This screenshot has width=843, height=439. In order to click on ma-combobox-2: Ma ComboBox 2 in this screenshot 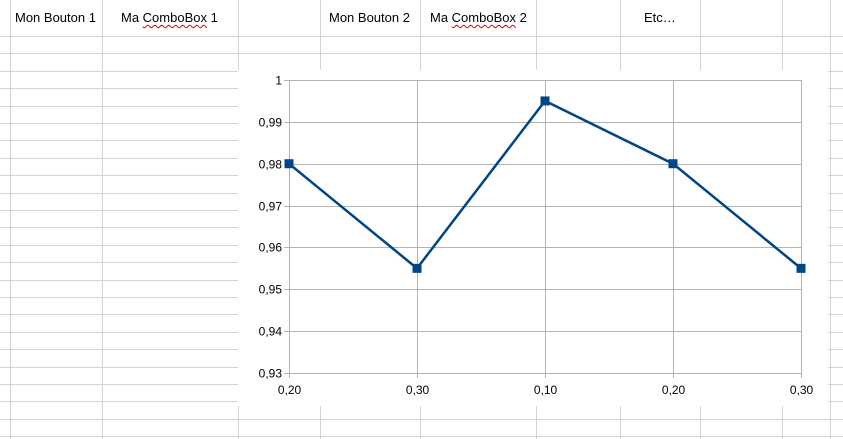, I will do `click(478, 18)`.